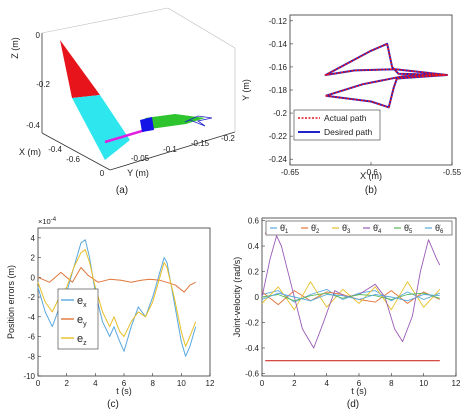  I want to click on plot-d-ytick-label: -0.4, so click(252, 348).